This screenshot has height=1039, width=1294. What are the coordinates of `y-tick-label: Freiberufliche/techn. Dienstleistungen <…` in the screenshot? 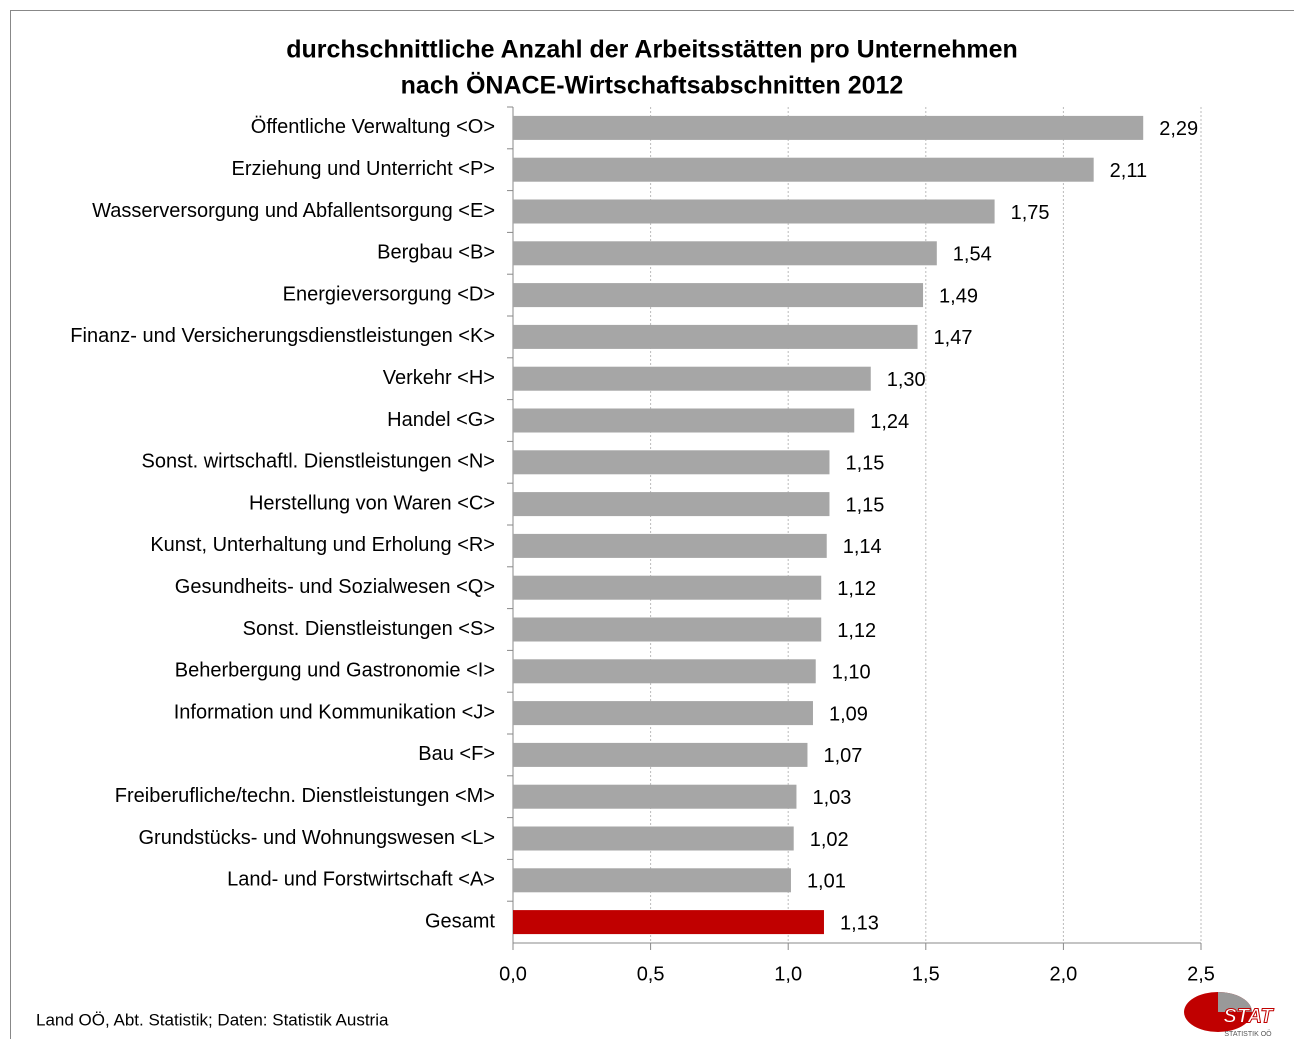 It's located at (305, 796).